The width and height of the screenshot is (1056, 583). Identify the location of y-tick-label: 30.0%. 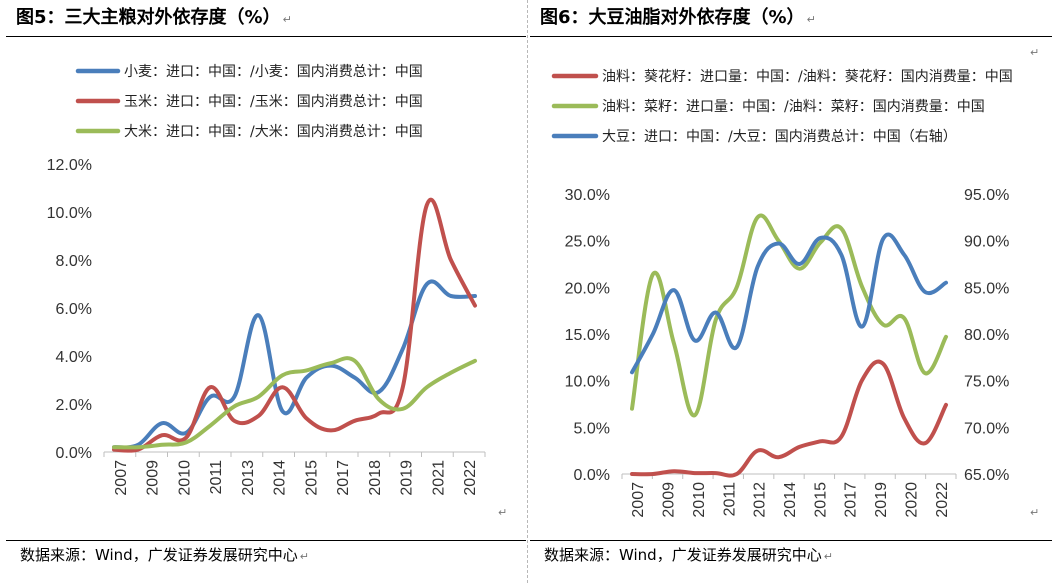
(587, 195).